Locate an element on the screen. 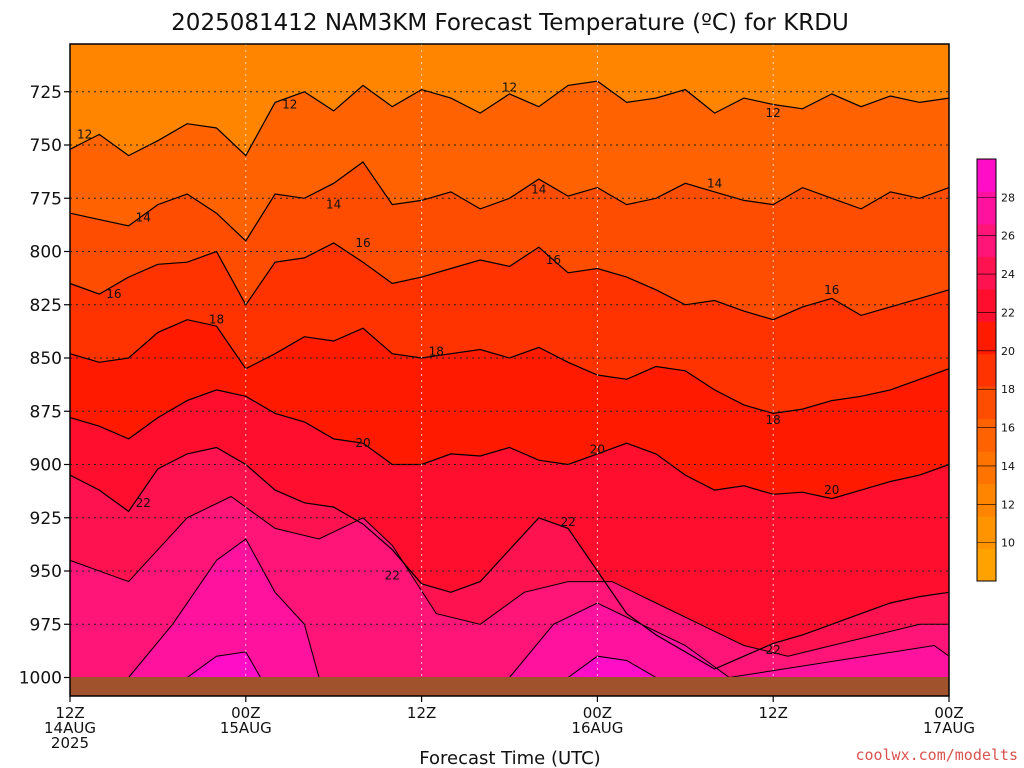 The image size is (1024, 768). isotherm-label-12: 18 is located at coordinates (216, 320).